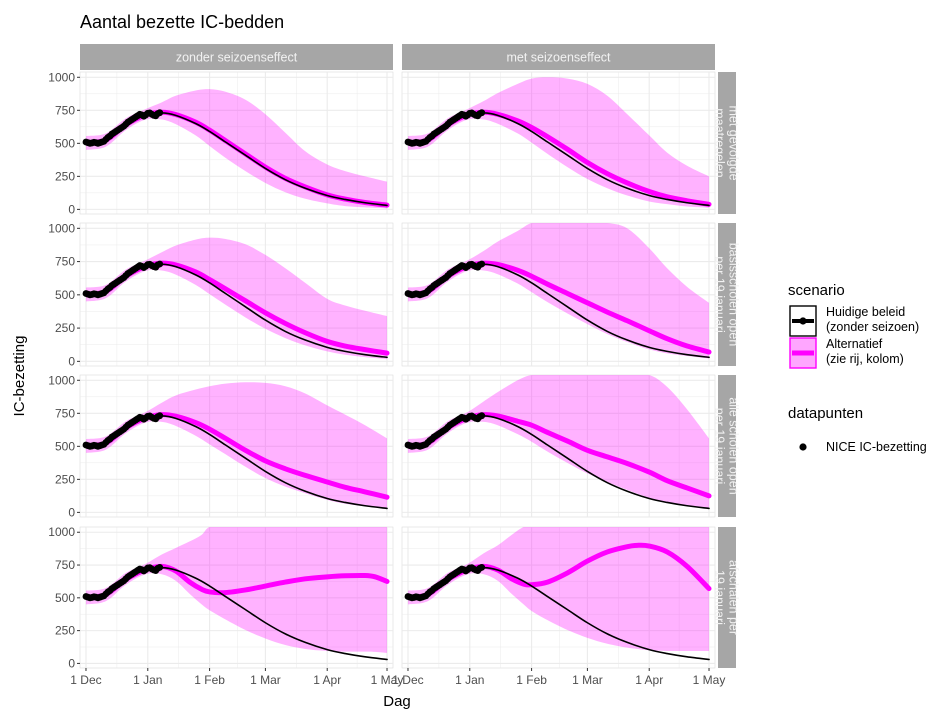 This screenshot has width=945, height=710. I want to click on svg-text: alle scholen open, so click(734, 445).